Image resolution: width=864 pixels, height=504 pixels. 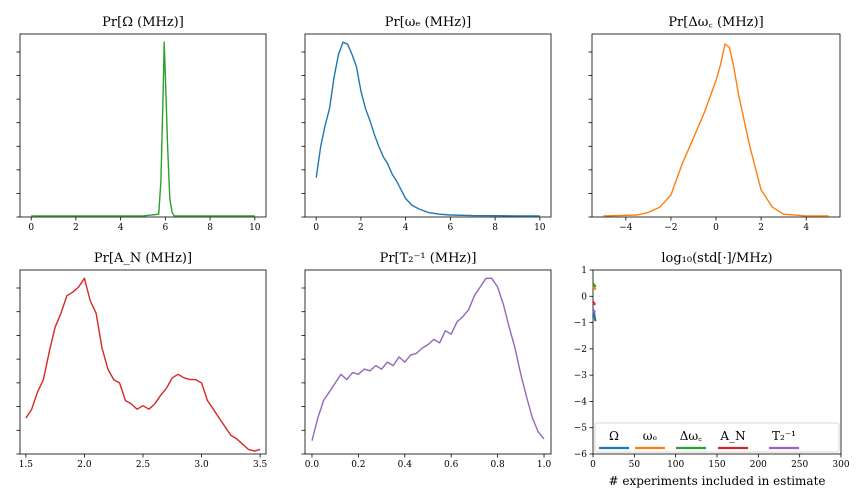 What do you see at coordinates (581, 455) in the screenshot?
I see `y-tick-label: −6` at bounding box center [581, 455].